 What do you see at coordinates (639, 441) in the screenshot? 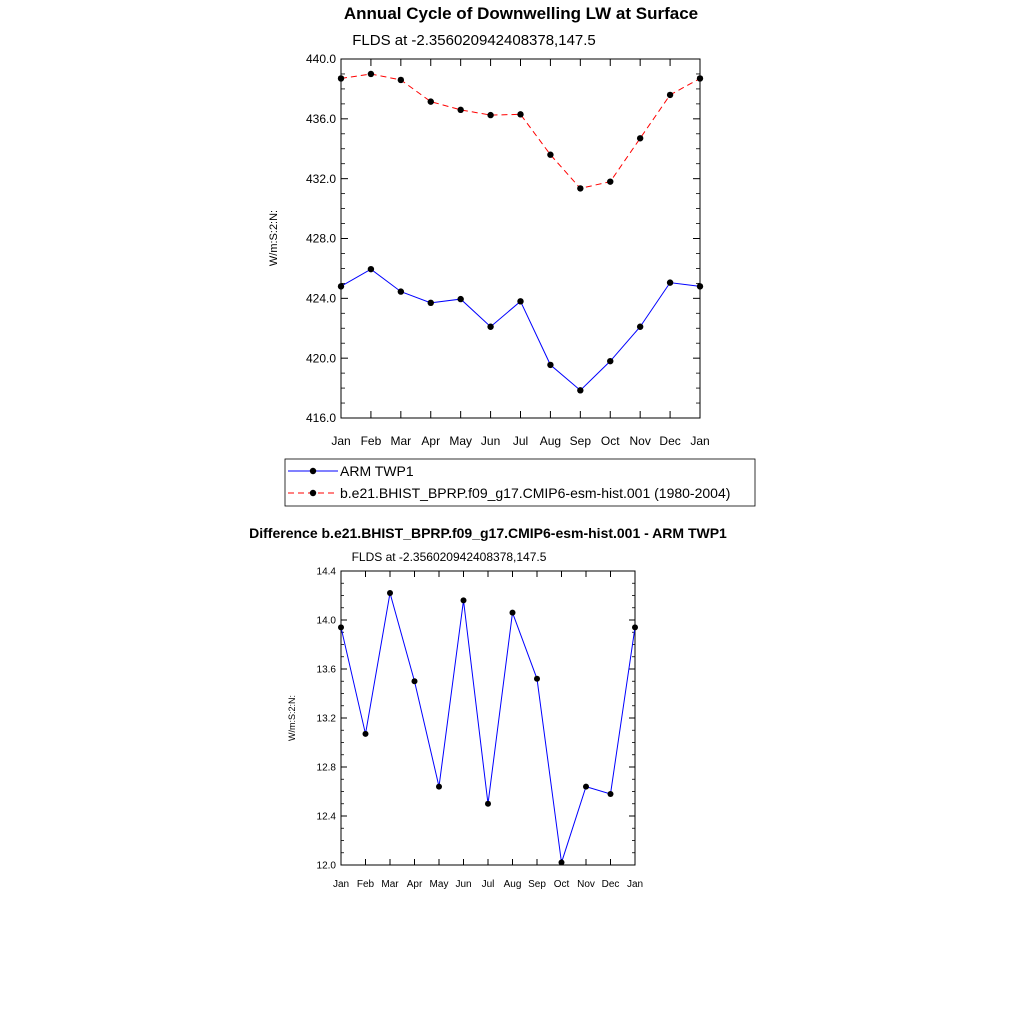
I see `chart1-xtick-label: Nov` at bounding box center [639, 441].